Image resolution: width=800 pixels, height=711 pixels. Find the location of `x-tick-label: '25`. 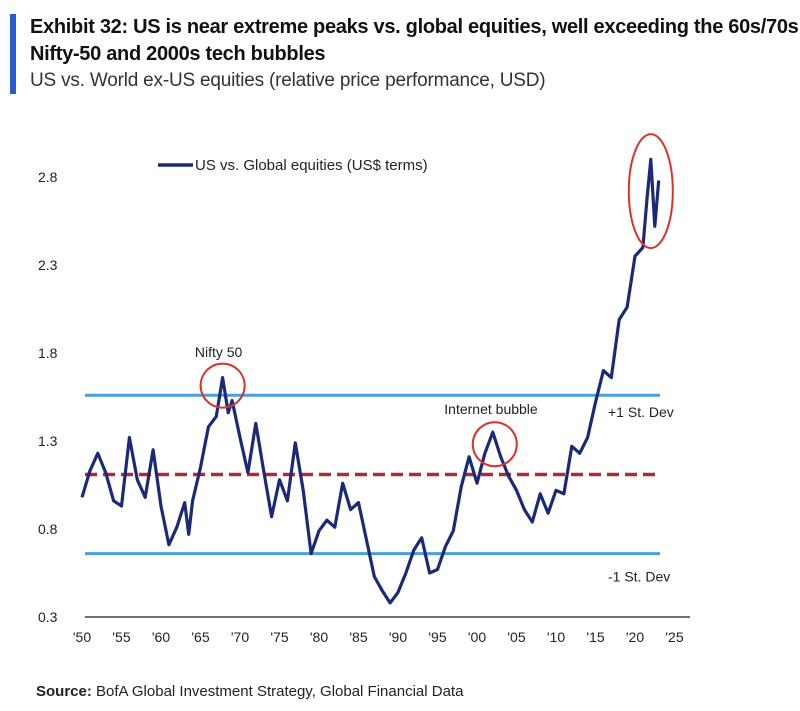

x-tick-label: '25 is located at coordinates (674, 637).